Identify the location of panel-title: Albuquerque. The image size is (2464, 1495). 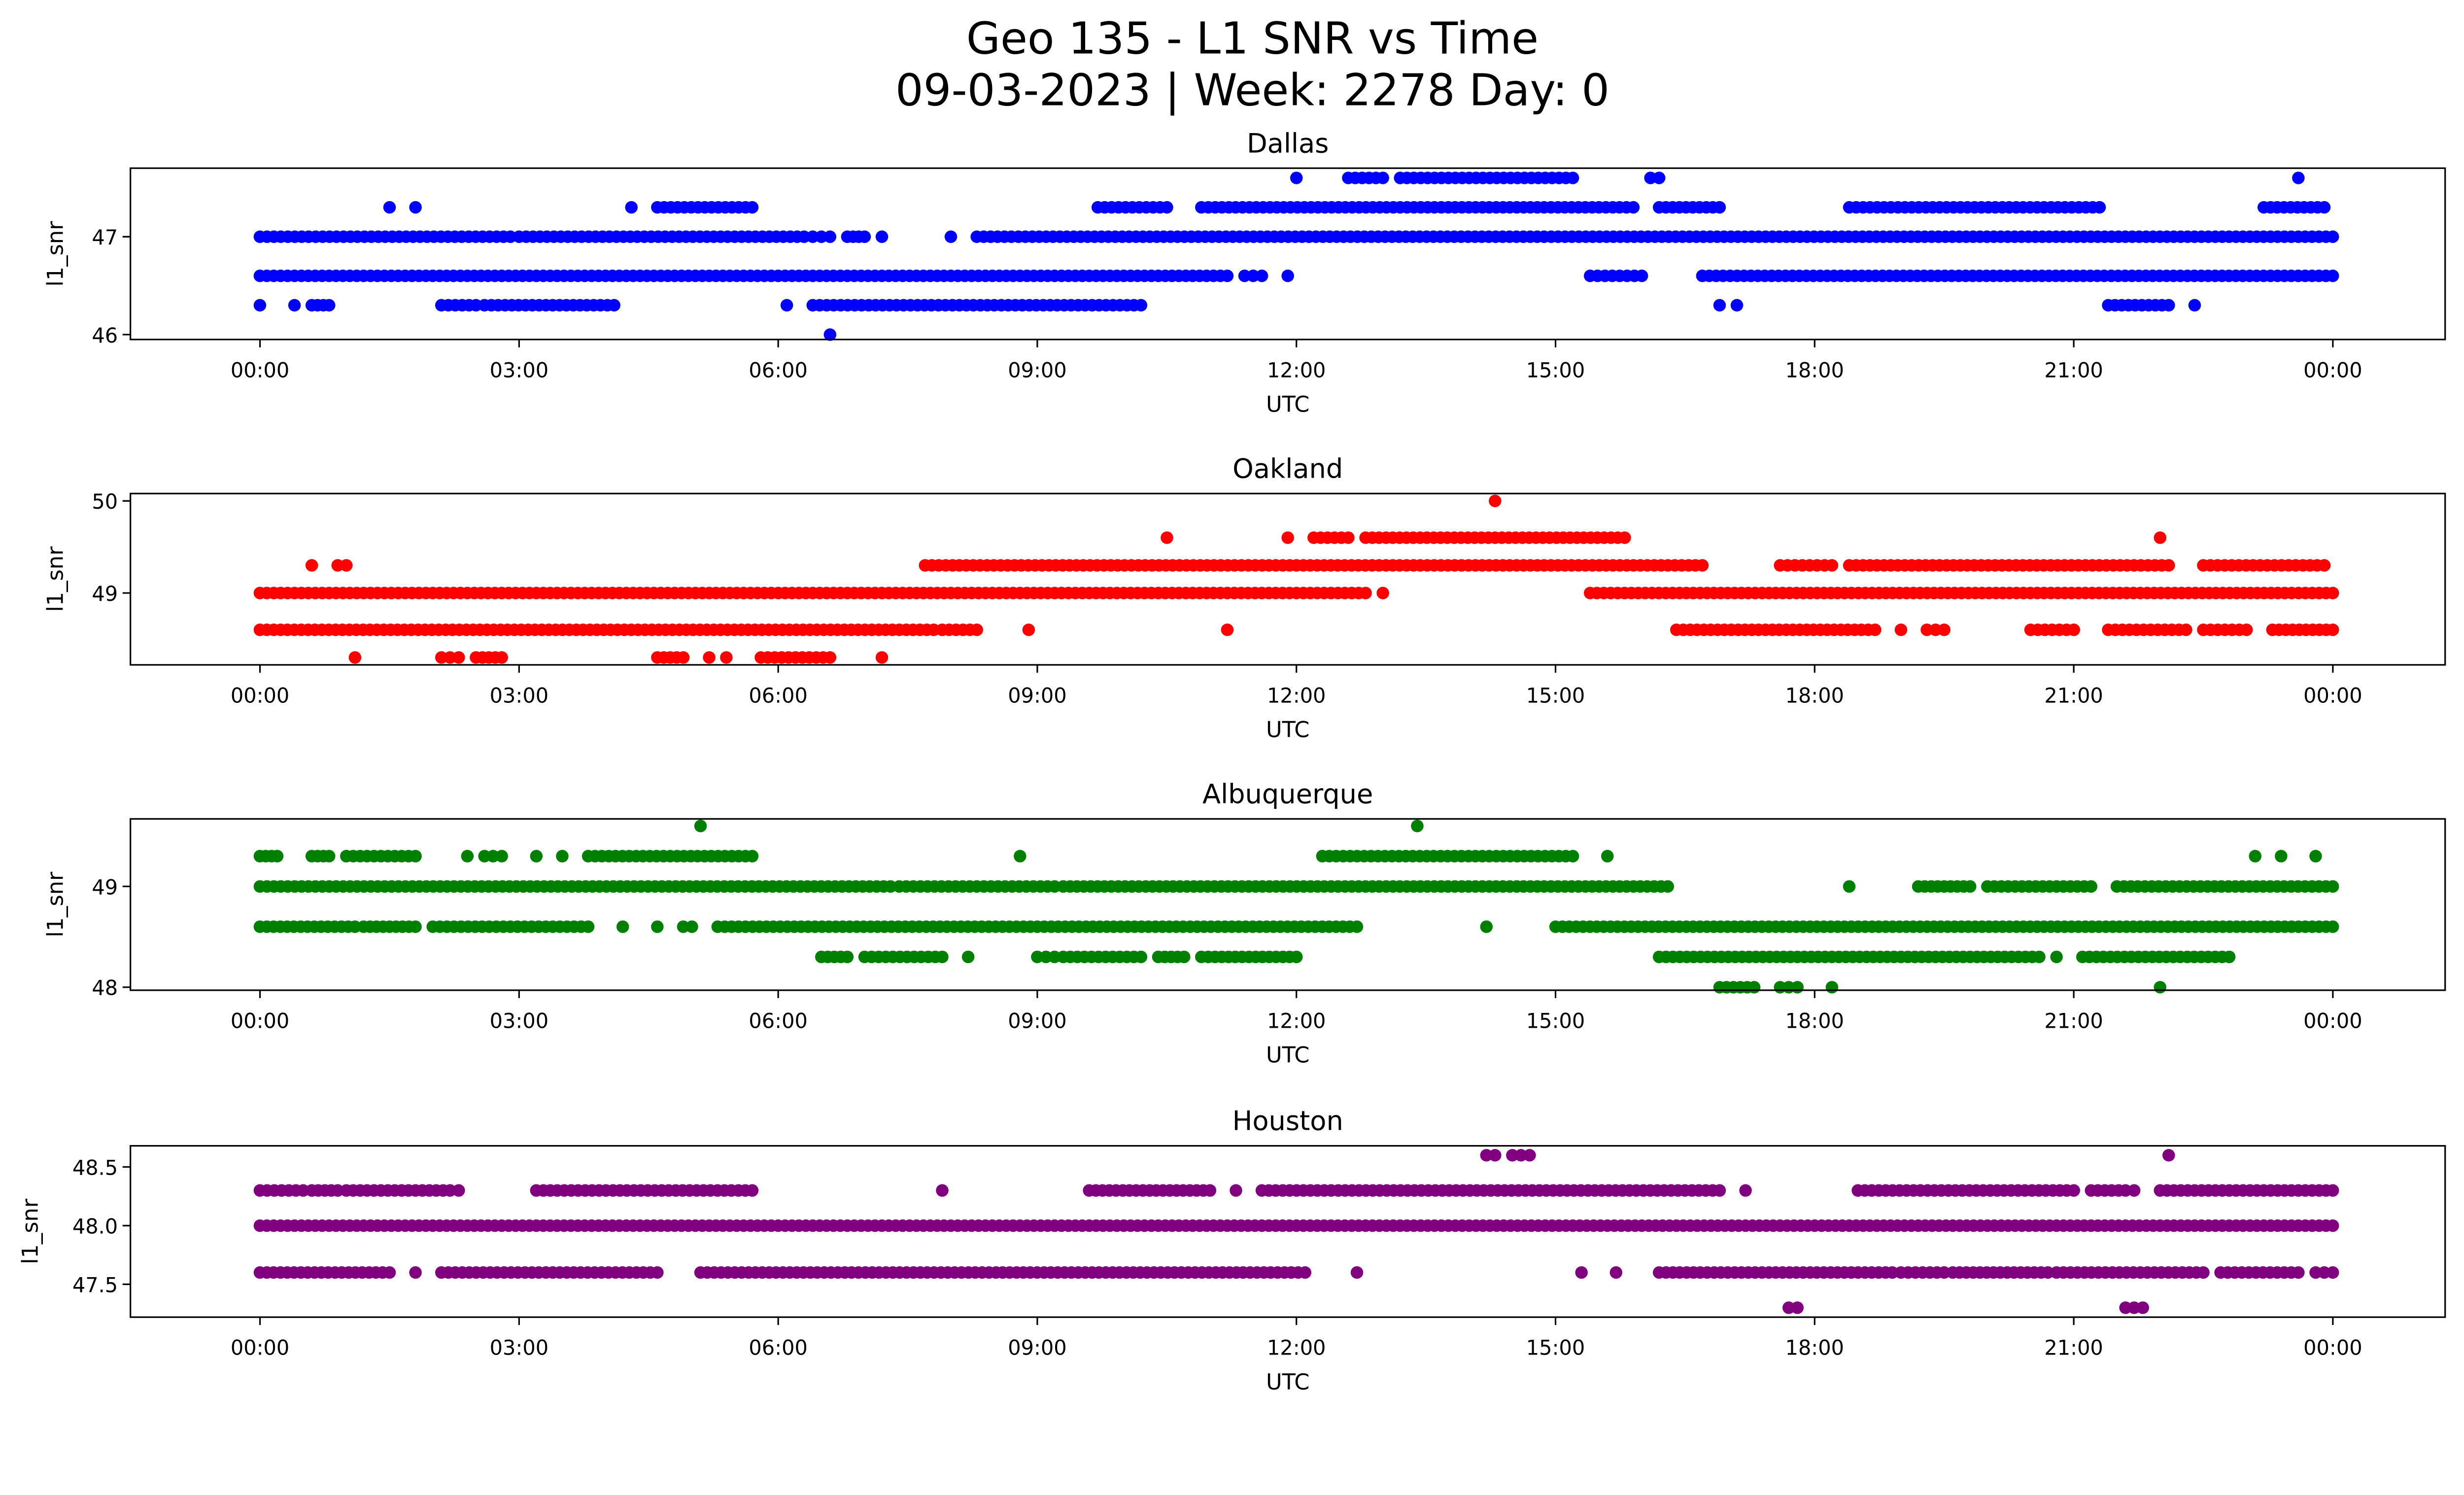
(1287, 793).